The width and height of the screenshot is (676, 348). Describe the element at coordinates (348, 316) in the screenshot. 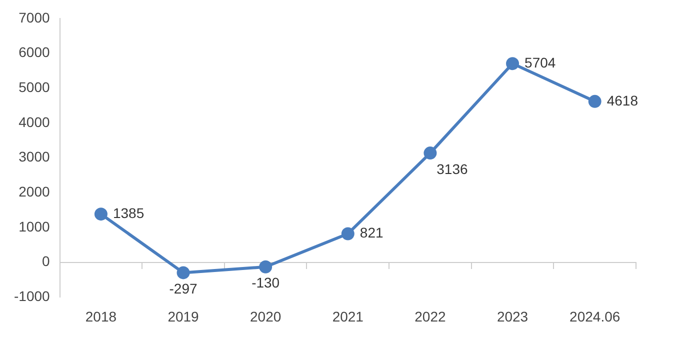

I see `x-tick-label: 2021` at that location.